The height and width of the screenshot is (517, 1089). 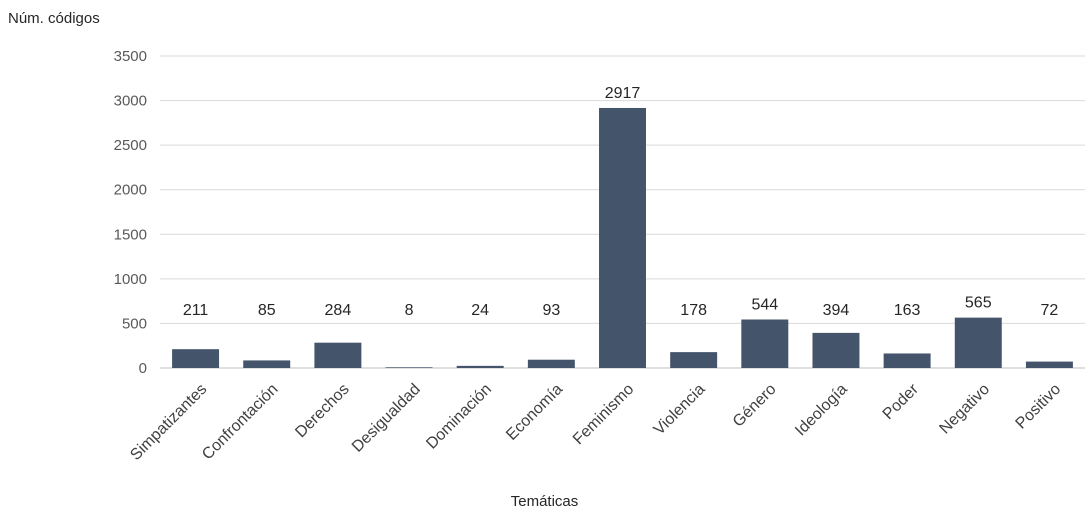 I want to click on y-tick-label: 3000, so click(x=130, y=101).